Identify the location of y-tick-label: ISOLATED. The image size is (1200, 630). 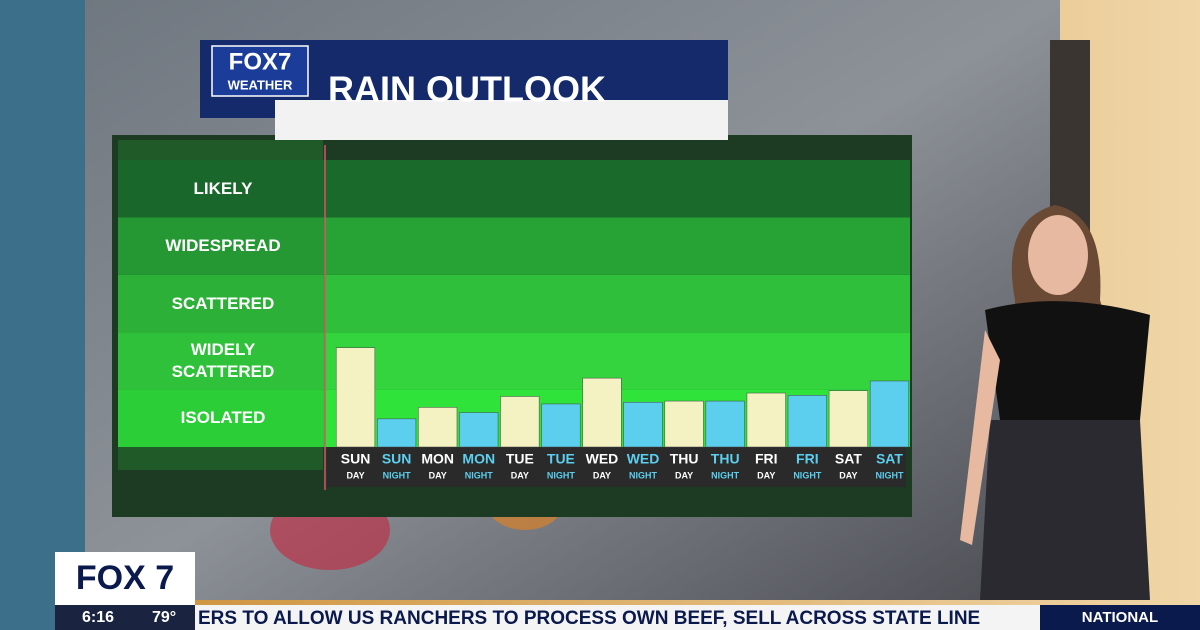
(223, 418).